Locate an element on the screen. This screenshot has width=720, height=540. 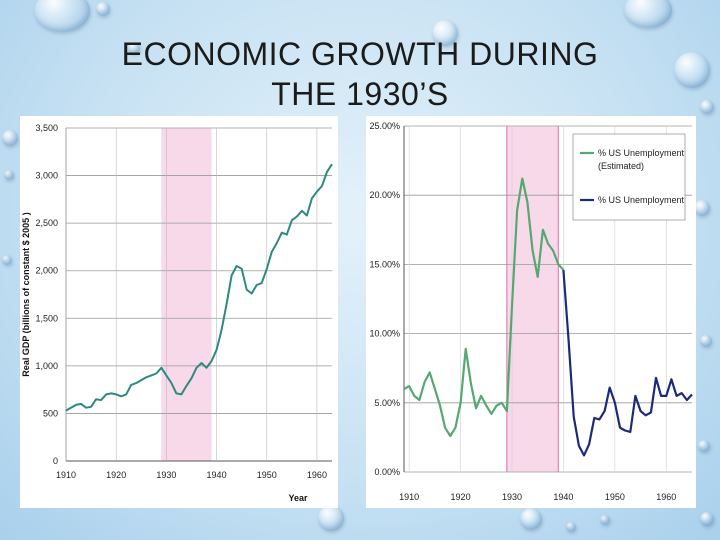
y-tick-label: 2,500 is located at coordinates (46, 223).